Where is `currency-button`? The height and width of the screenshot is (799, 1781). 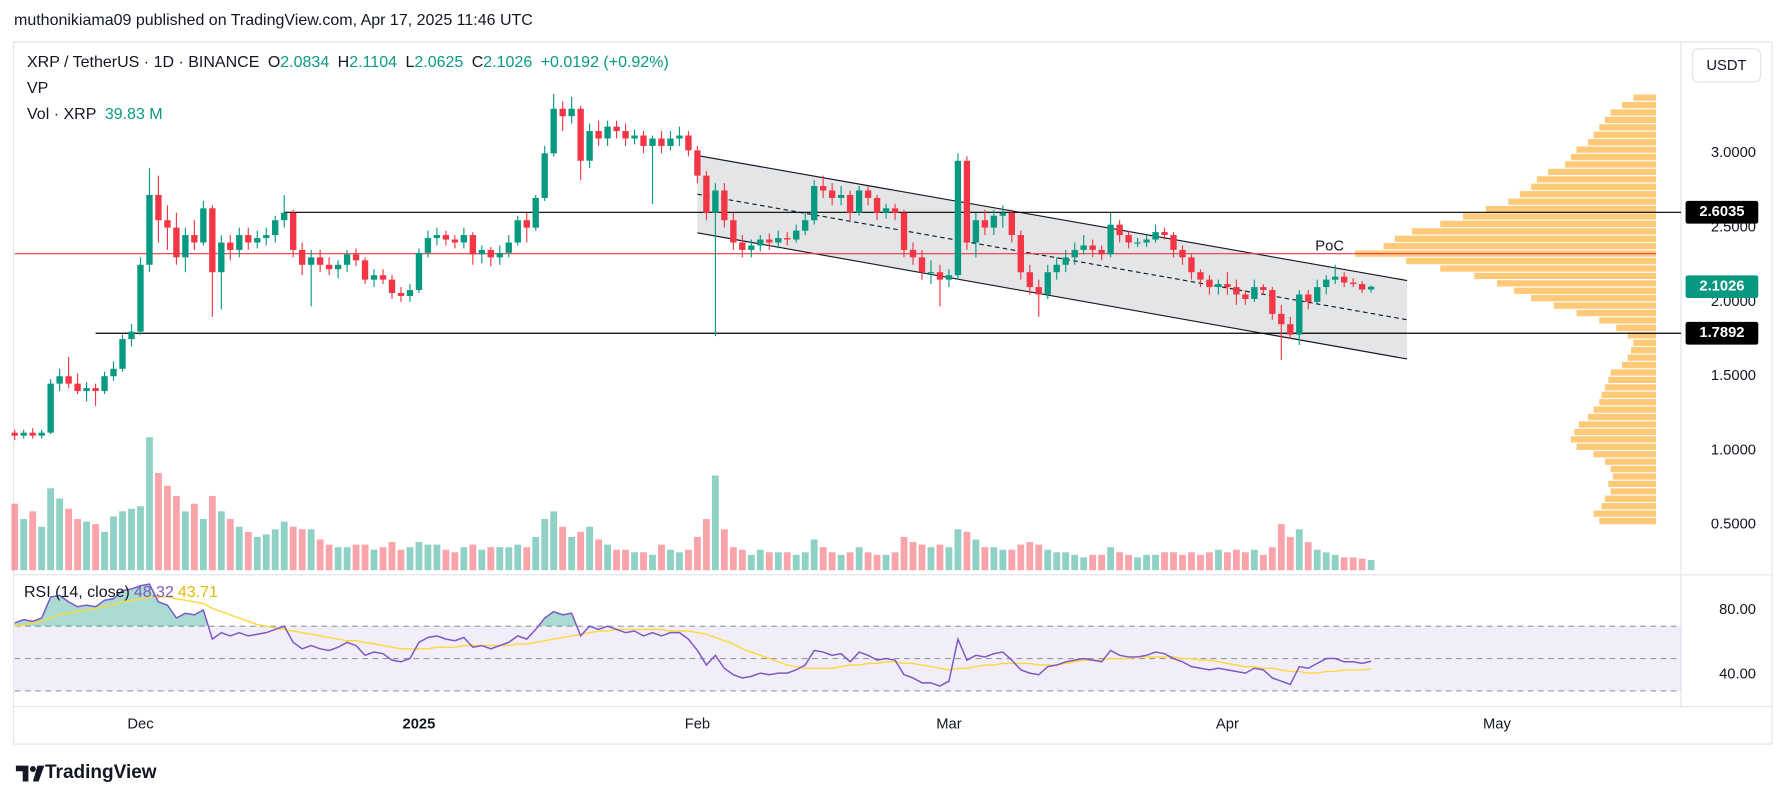
currency-button is located at coordinates (1726, 65).